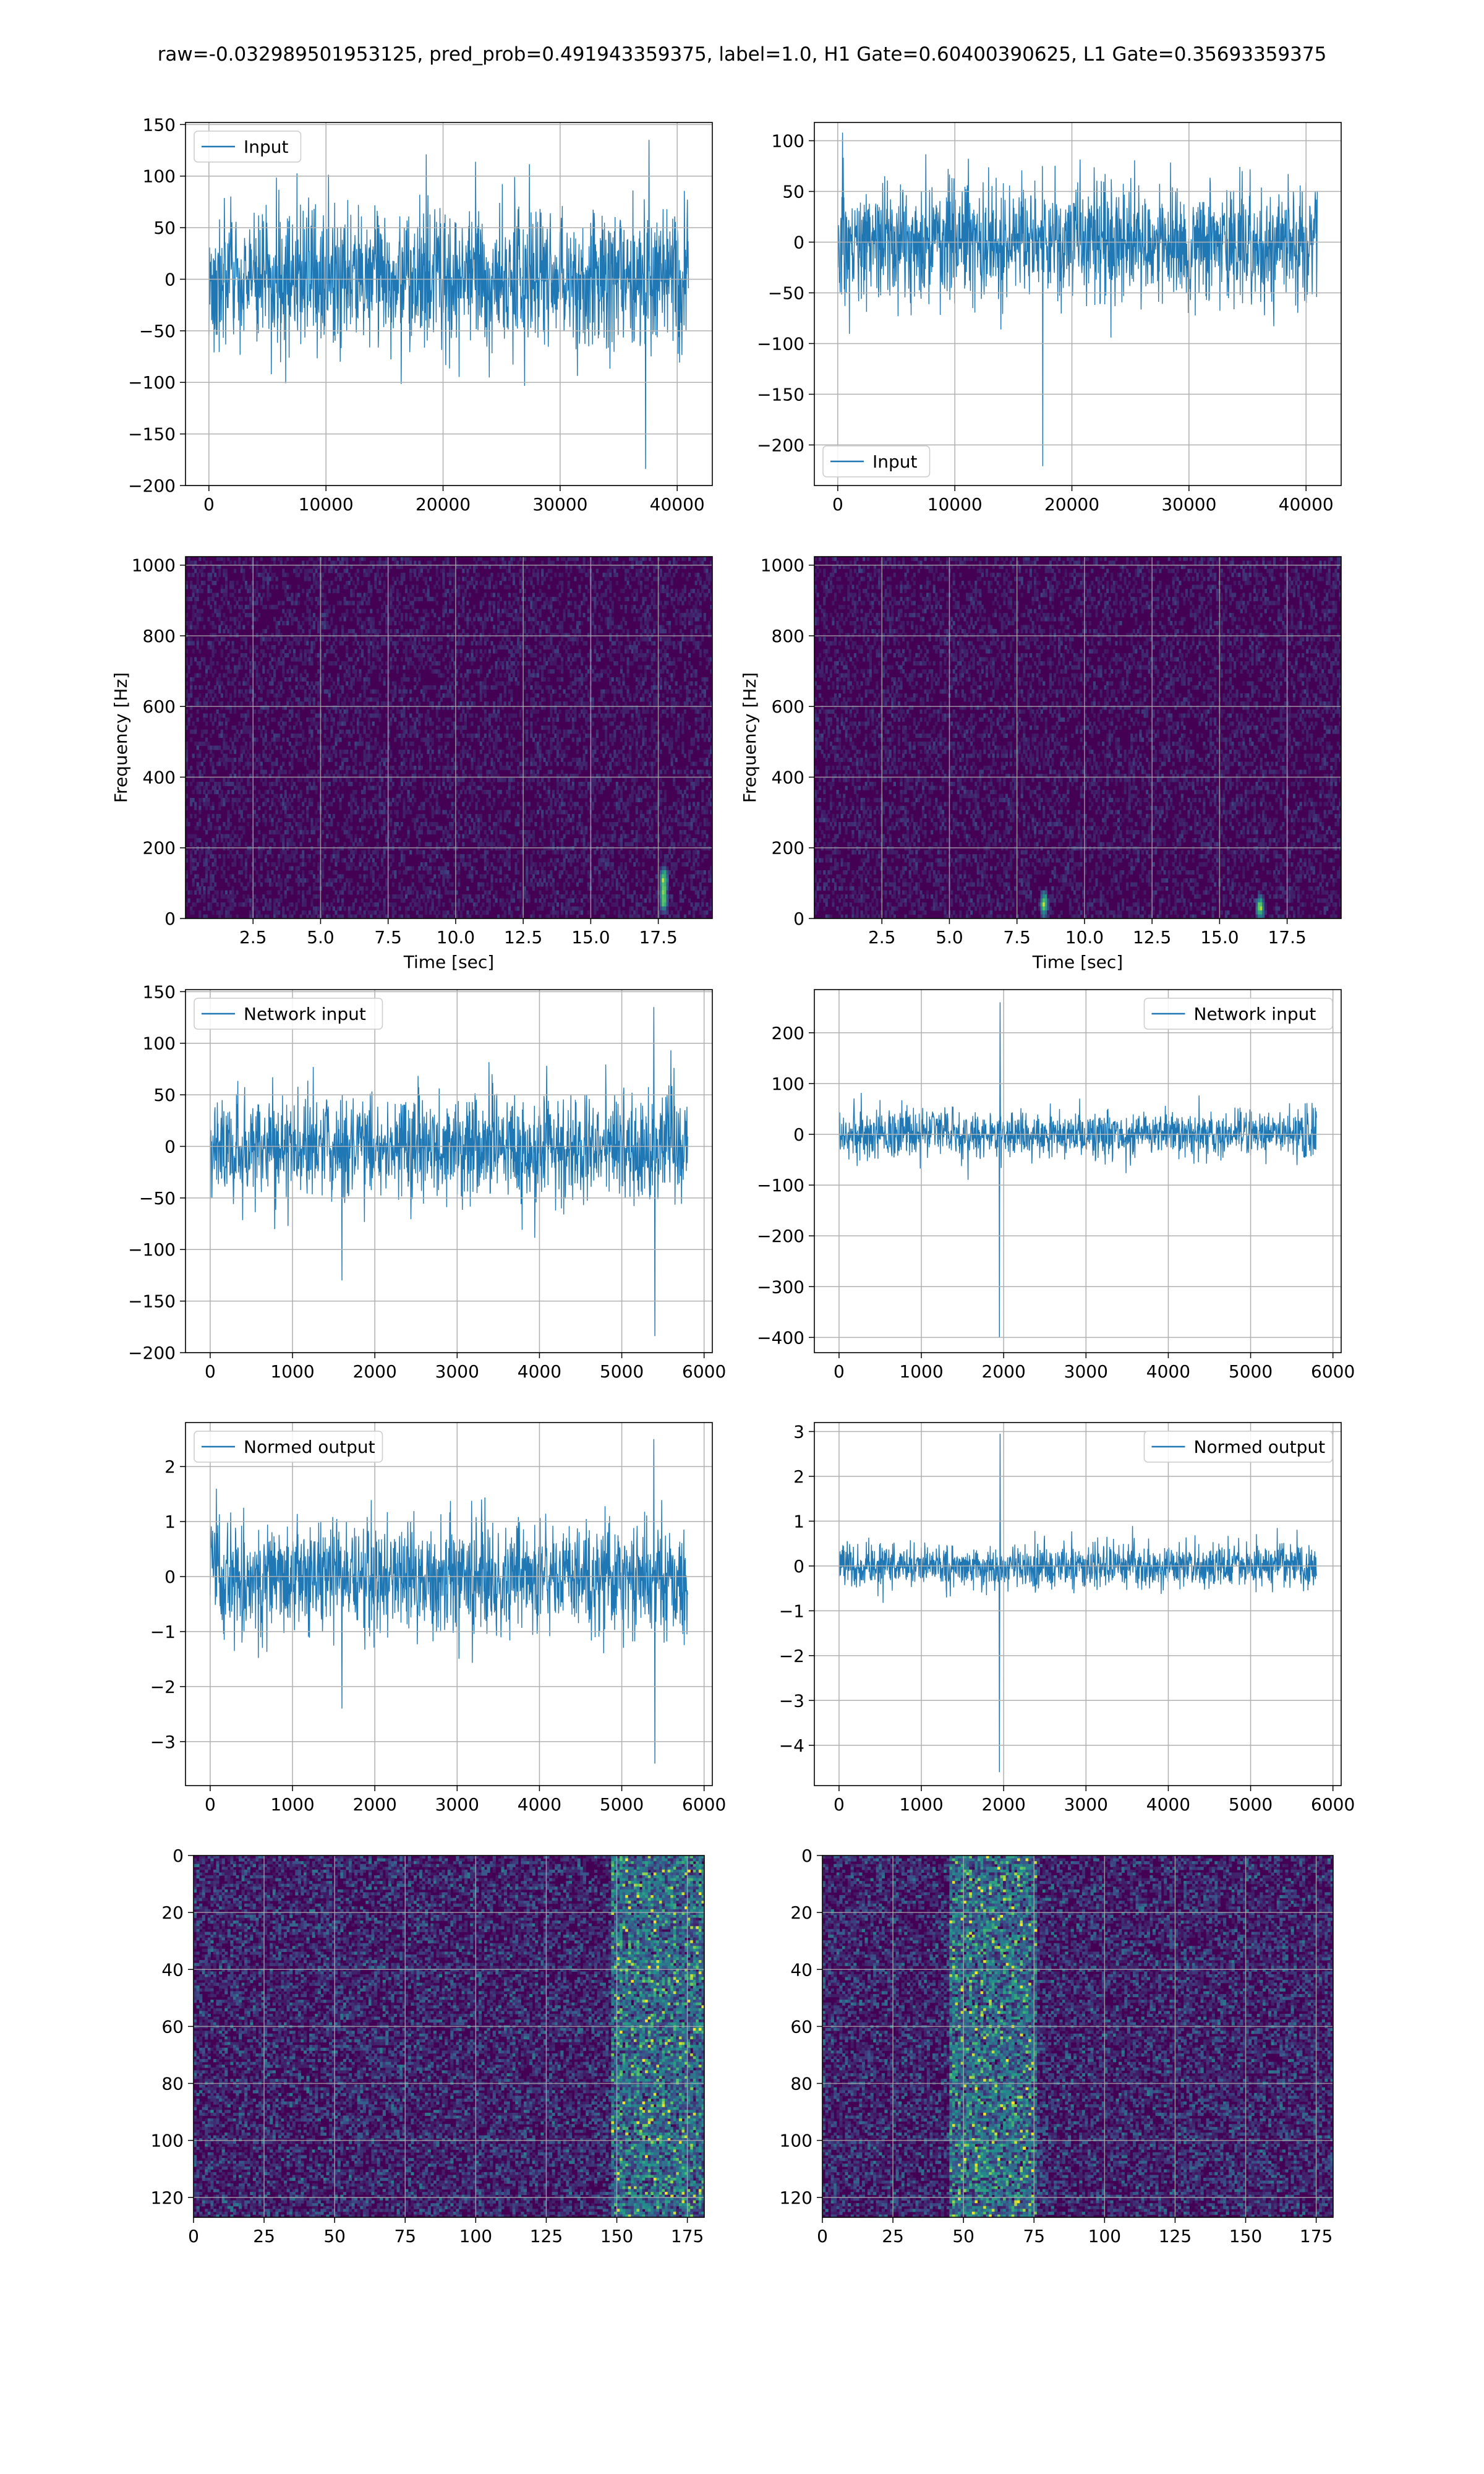  What do you see at coordinates (456, 938) in the screenshot?
I see `x-tick-label: 10.0` at bounding box center [456, 938].